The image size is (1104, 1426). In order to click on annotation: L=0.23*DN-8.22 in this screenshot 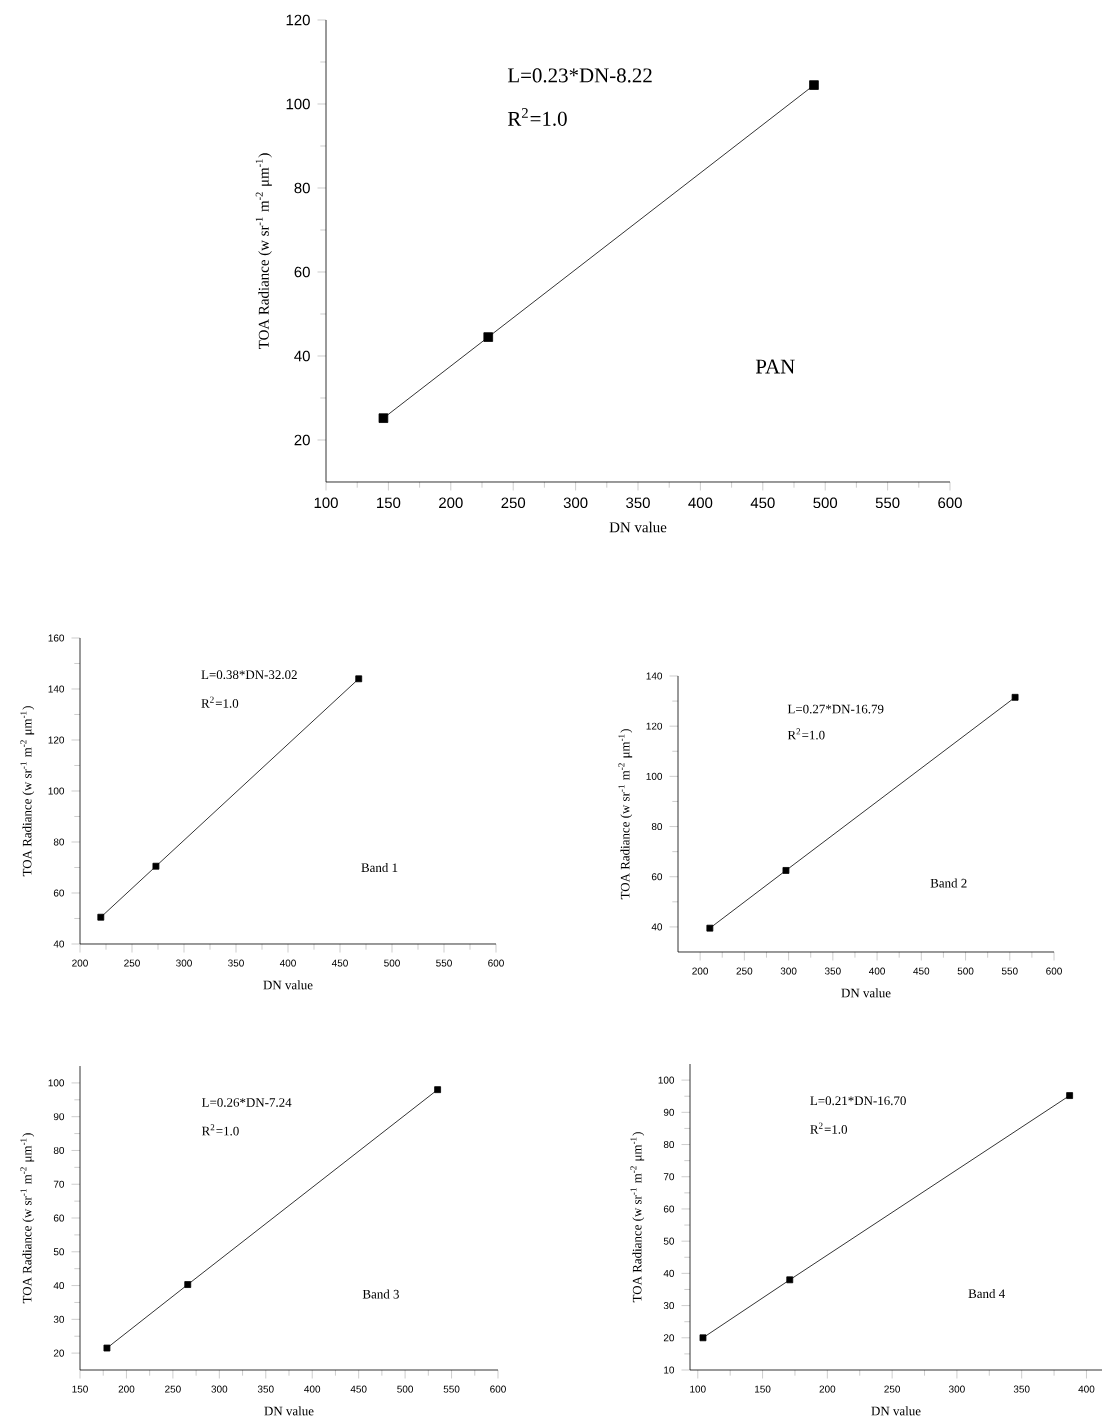, I will do `click(579, 75)`.